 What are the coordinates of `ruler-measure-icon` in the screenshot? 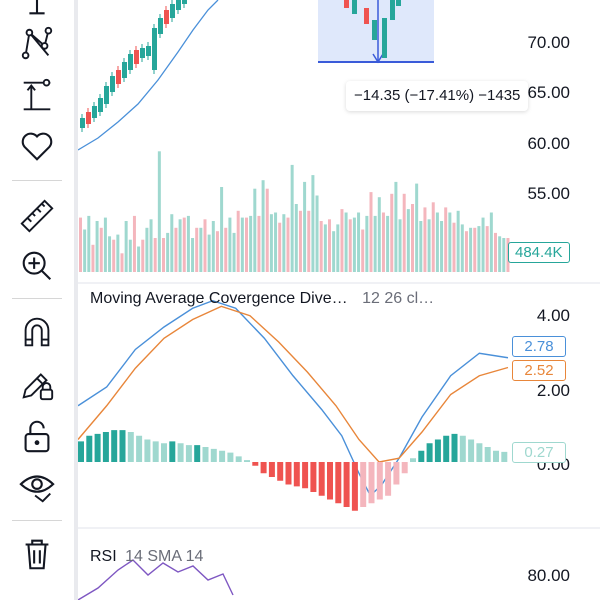 It's located at (37, 216).